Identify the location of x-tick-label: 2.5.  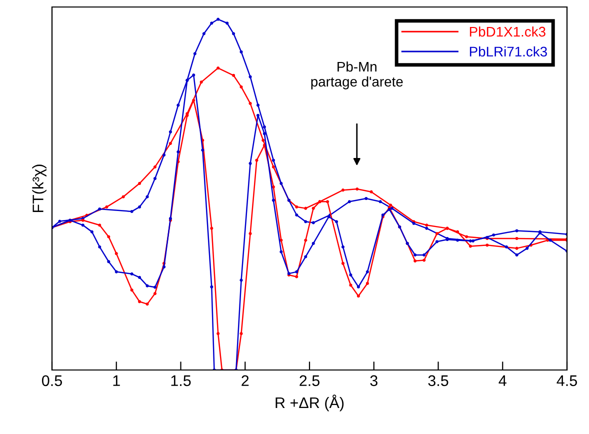
(310, 380).